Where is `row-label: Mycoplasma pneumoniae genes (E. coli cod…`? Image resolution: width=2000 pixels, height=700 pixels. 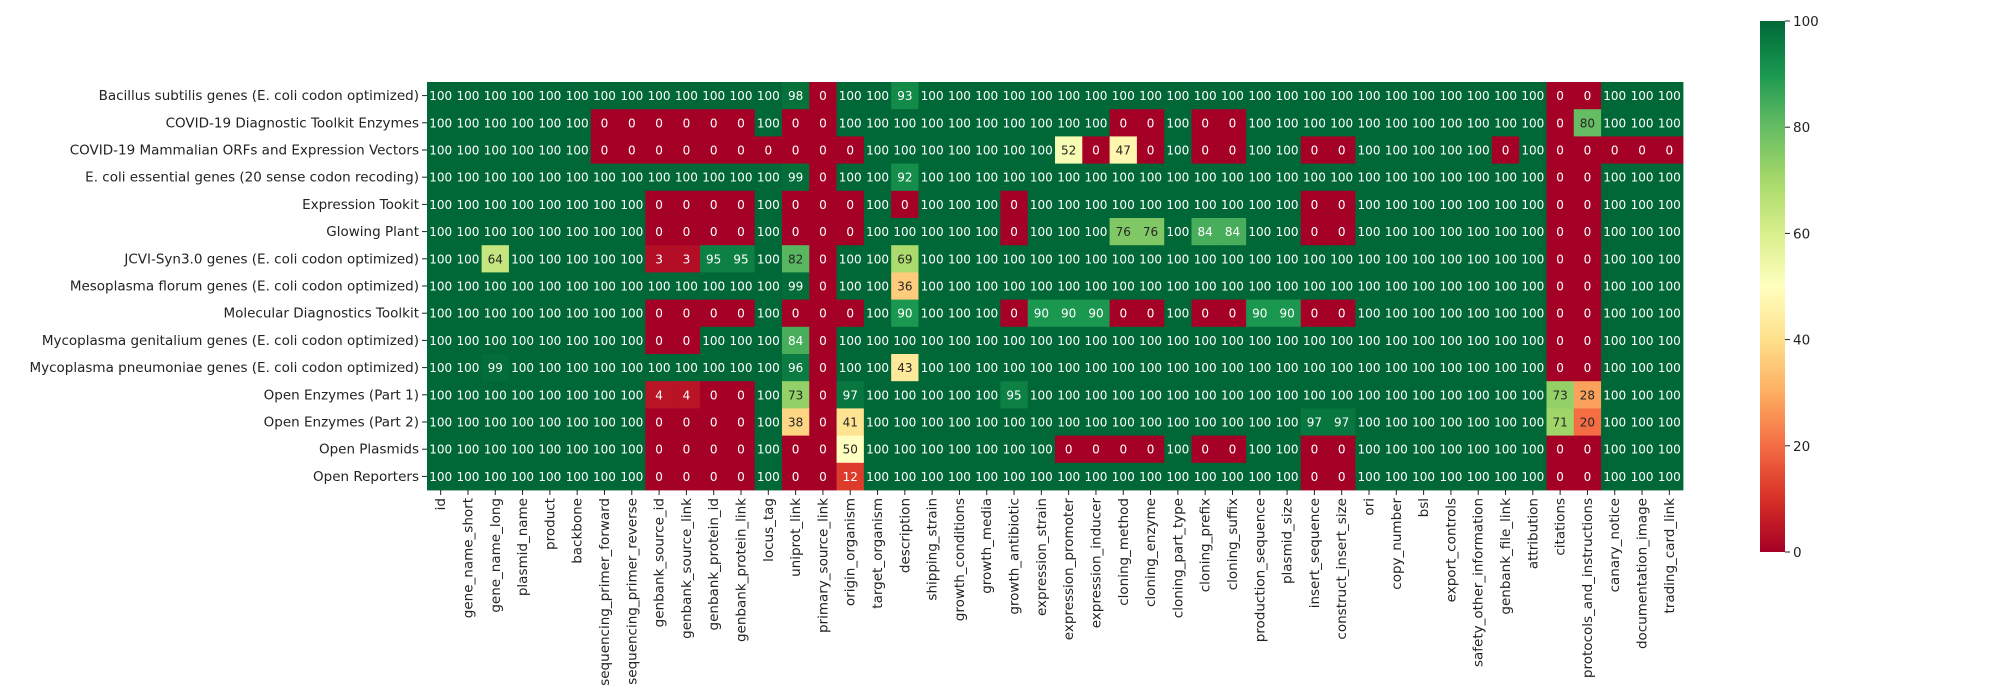
row-label: Mycoplasma pneumoniae genes (E. coli cod… is located at coordinates (224, 368).